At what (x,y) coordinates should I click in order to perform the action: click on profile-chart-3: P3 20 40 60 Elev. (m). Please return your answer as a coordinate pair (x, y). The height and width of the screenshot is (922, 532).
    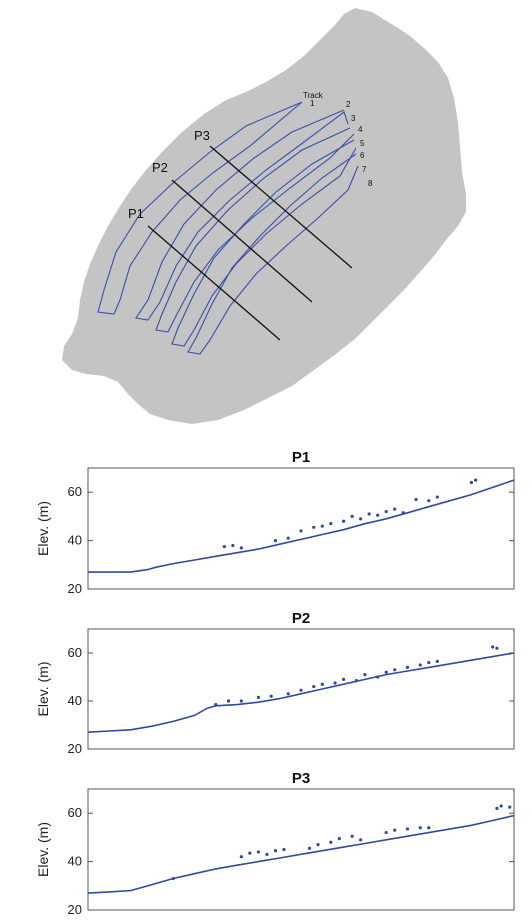
    Looking at the image, I should click on (275, 843).